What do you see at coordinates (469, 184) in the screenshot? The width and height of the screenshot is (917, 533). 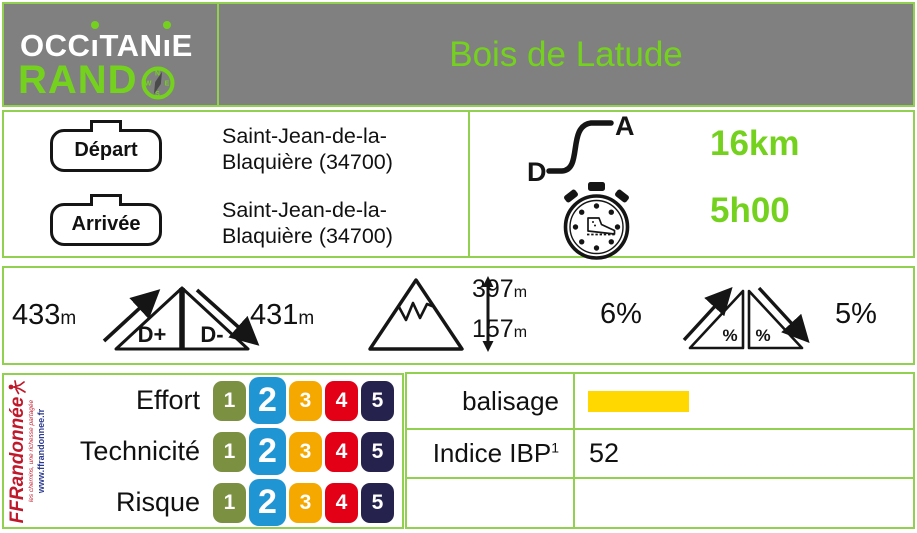 I see `section-divider` at bounding box center [469, 184].